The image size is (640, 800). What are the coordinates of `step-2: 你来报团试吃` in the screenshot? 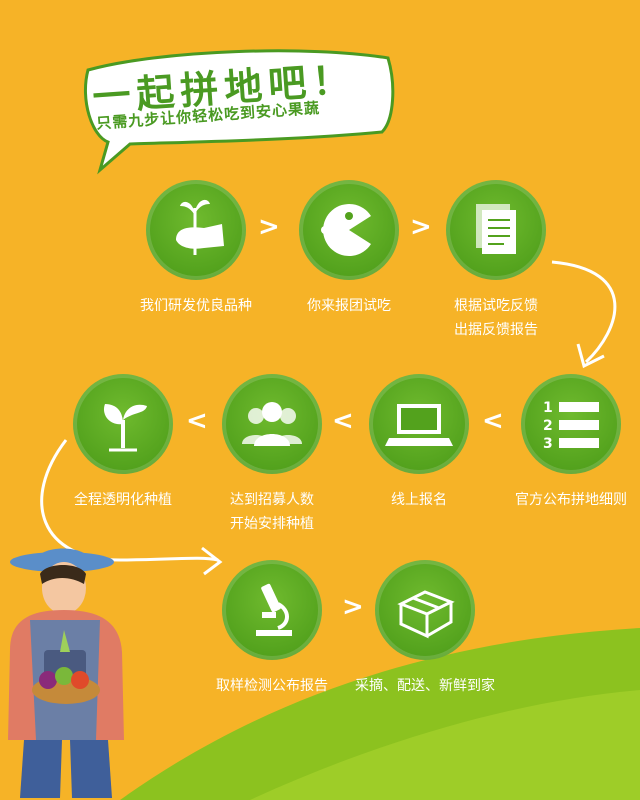 It's located at (349, 249).